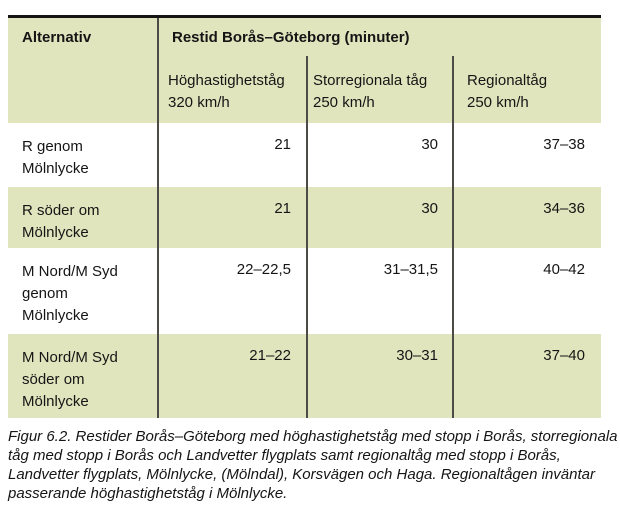 The image size is (620, 510). Describe the element at coordinates (507, 80) in the screenshot. I see `column-header-line: Regionaltåg` at that location.